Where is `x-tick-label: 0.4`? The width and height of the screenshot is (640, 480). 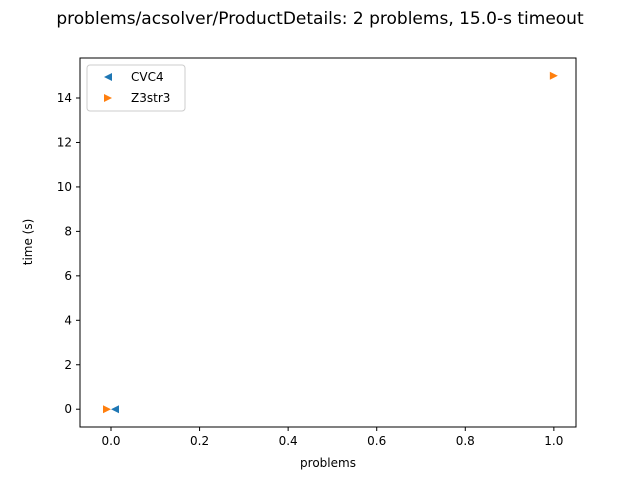
x-tick-label: 0.4 is located at coordinates (288, 441).